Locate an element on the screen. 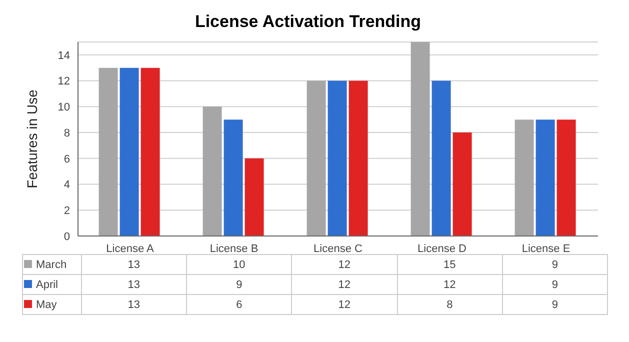 This screenshot has width=629, height=342. x-tick-label: License C is located at coordinates (338, 248).